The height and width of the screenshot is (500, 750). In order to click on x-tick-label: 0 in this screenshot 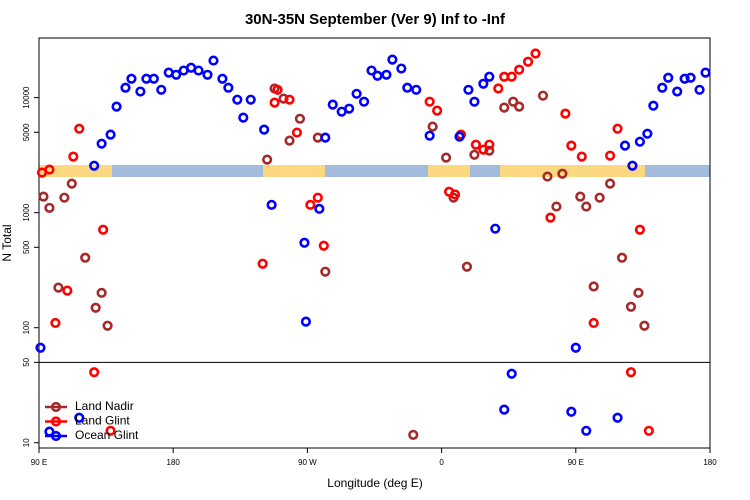, I will do `click(441, 462)`.